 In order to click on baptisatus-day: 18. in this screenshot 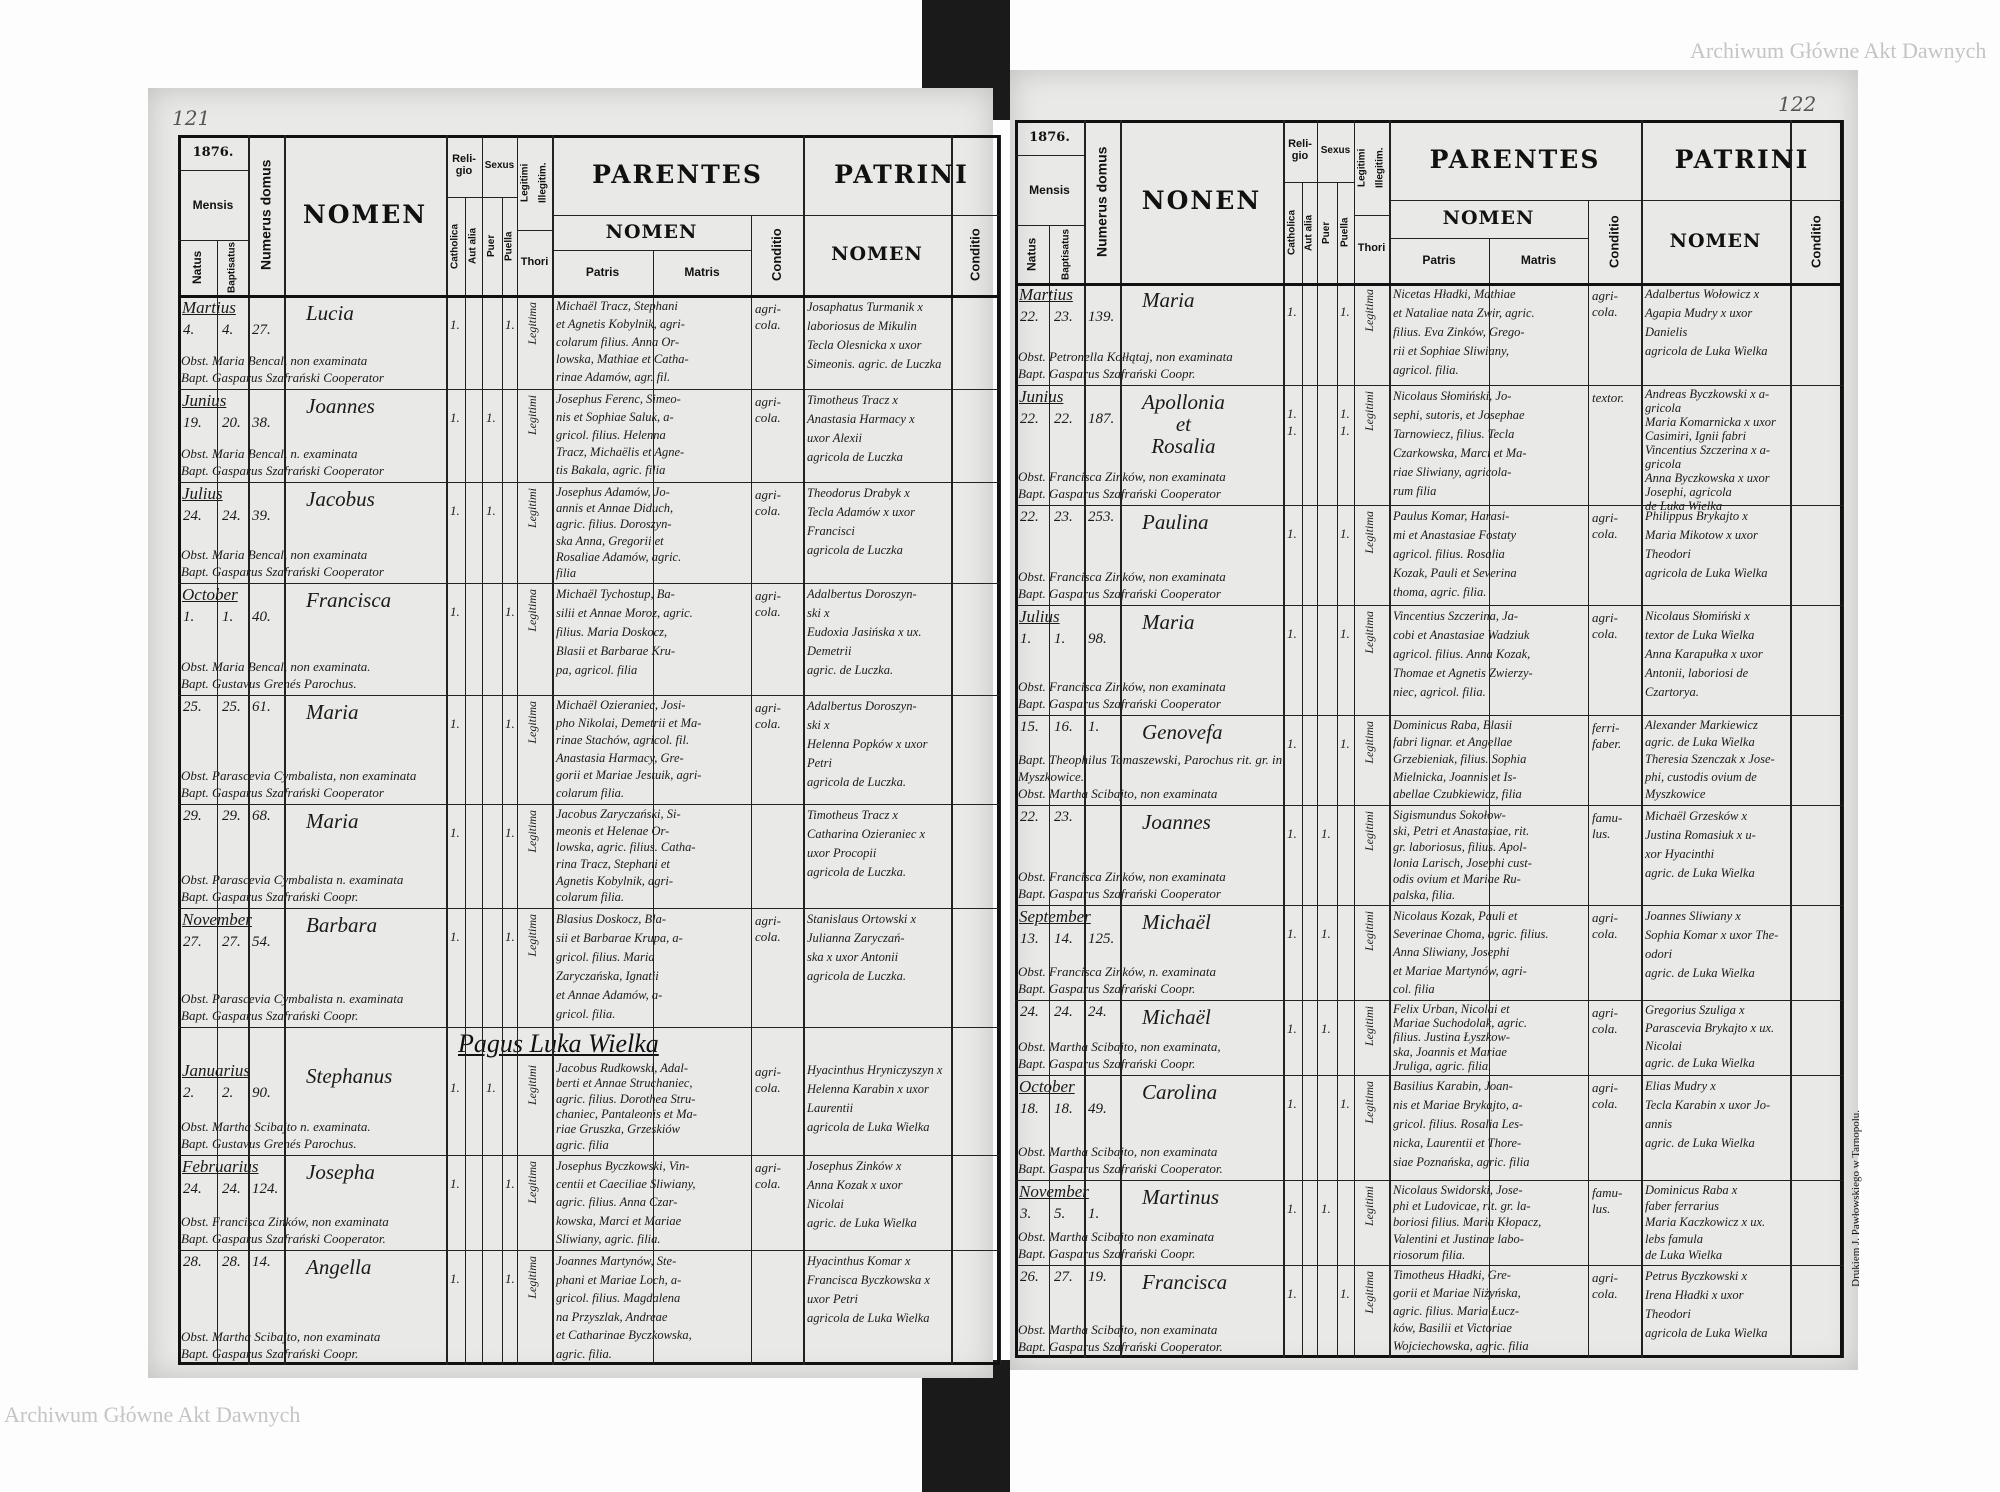, I will do `click(1063, 1109)`.